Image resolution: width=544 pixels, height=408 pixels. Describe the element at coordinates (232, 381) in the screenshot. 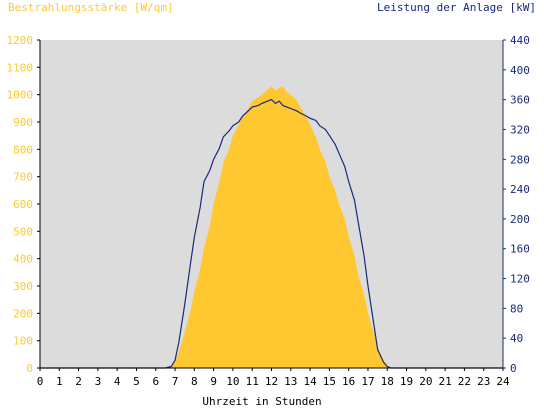

I see `x-tick-label: 10` at that location.